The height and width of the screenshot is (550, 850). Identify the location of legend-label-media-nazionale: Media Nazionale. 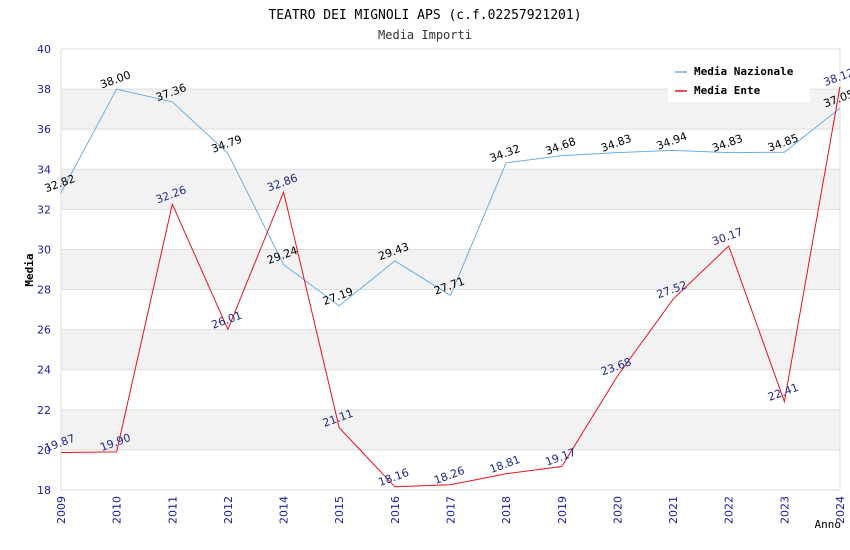
(744, 71).